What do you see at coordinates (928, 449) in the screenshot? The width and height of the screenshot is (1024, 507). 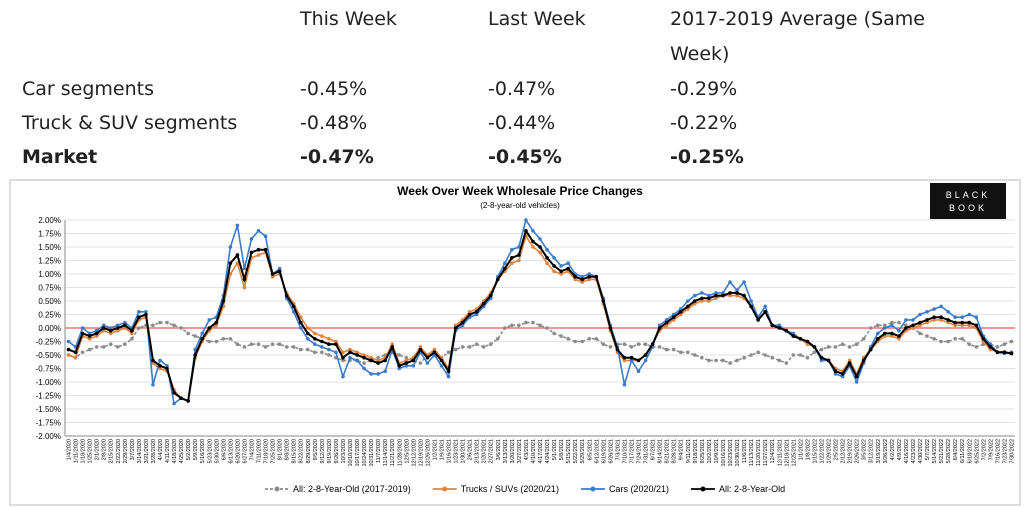 I see `x-tick-label: 5/7/2022` at bounding box center [928, 449].